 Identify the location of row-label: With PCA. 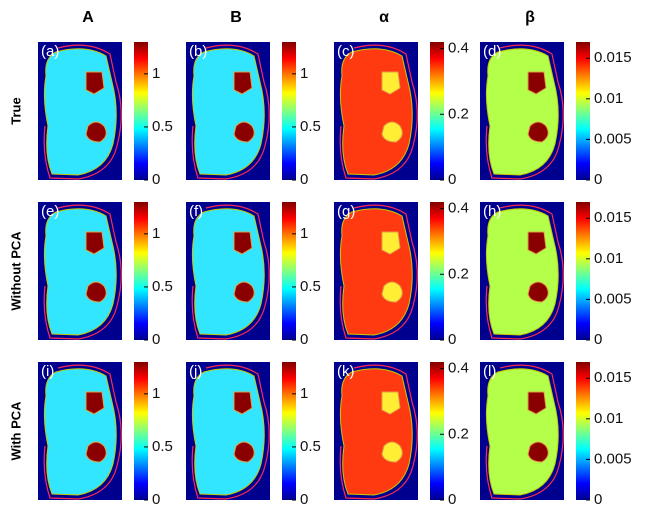
(15, 431).